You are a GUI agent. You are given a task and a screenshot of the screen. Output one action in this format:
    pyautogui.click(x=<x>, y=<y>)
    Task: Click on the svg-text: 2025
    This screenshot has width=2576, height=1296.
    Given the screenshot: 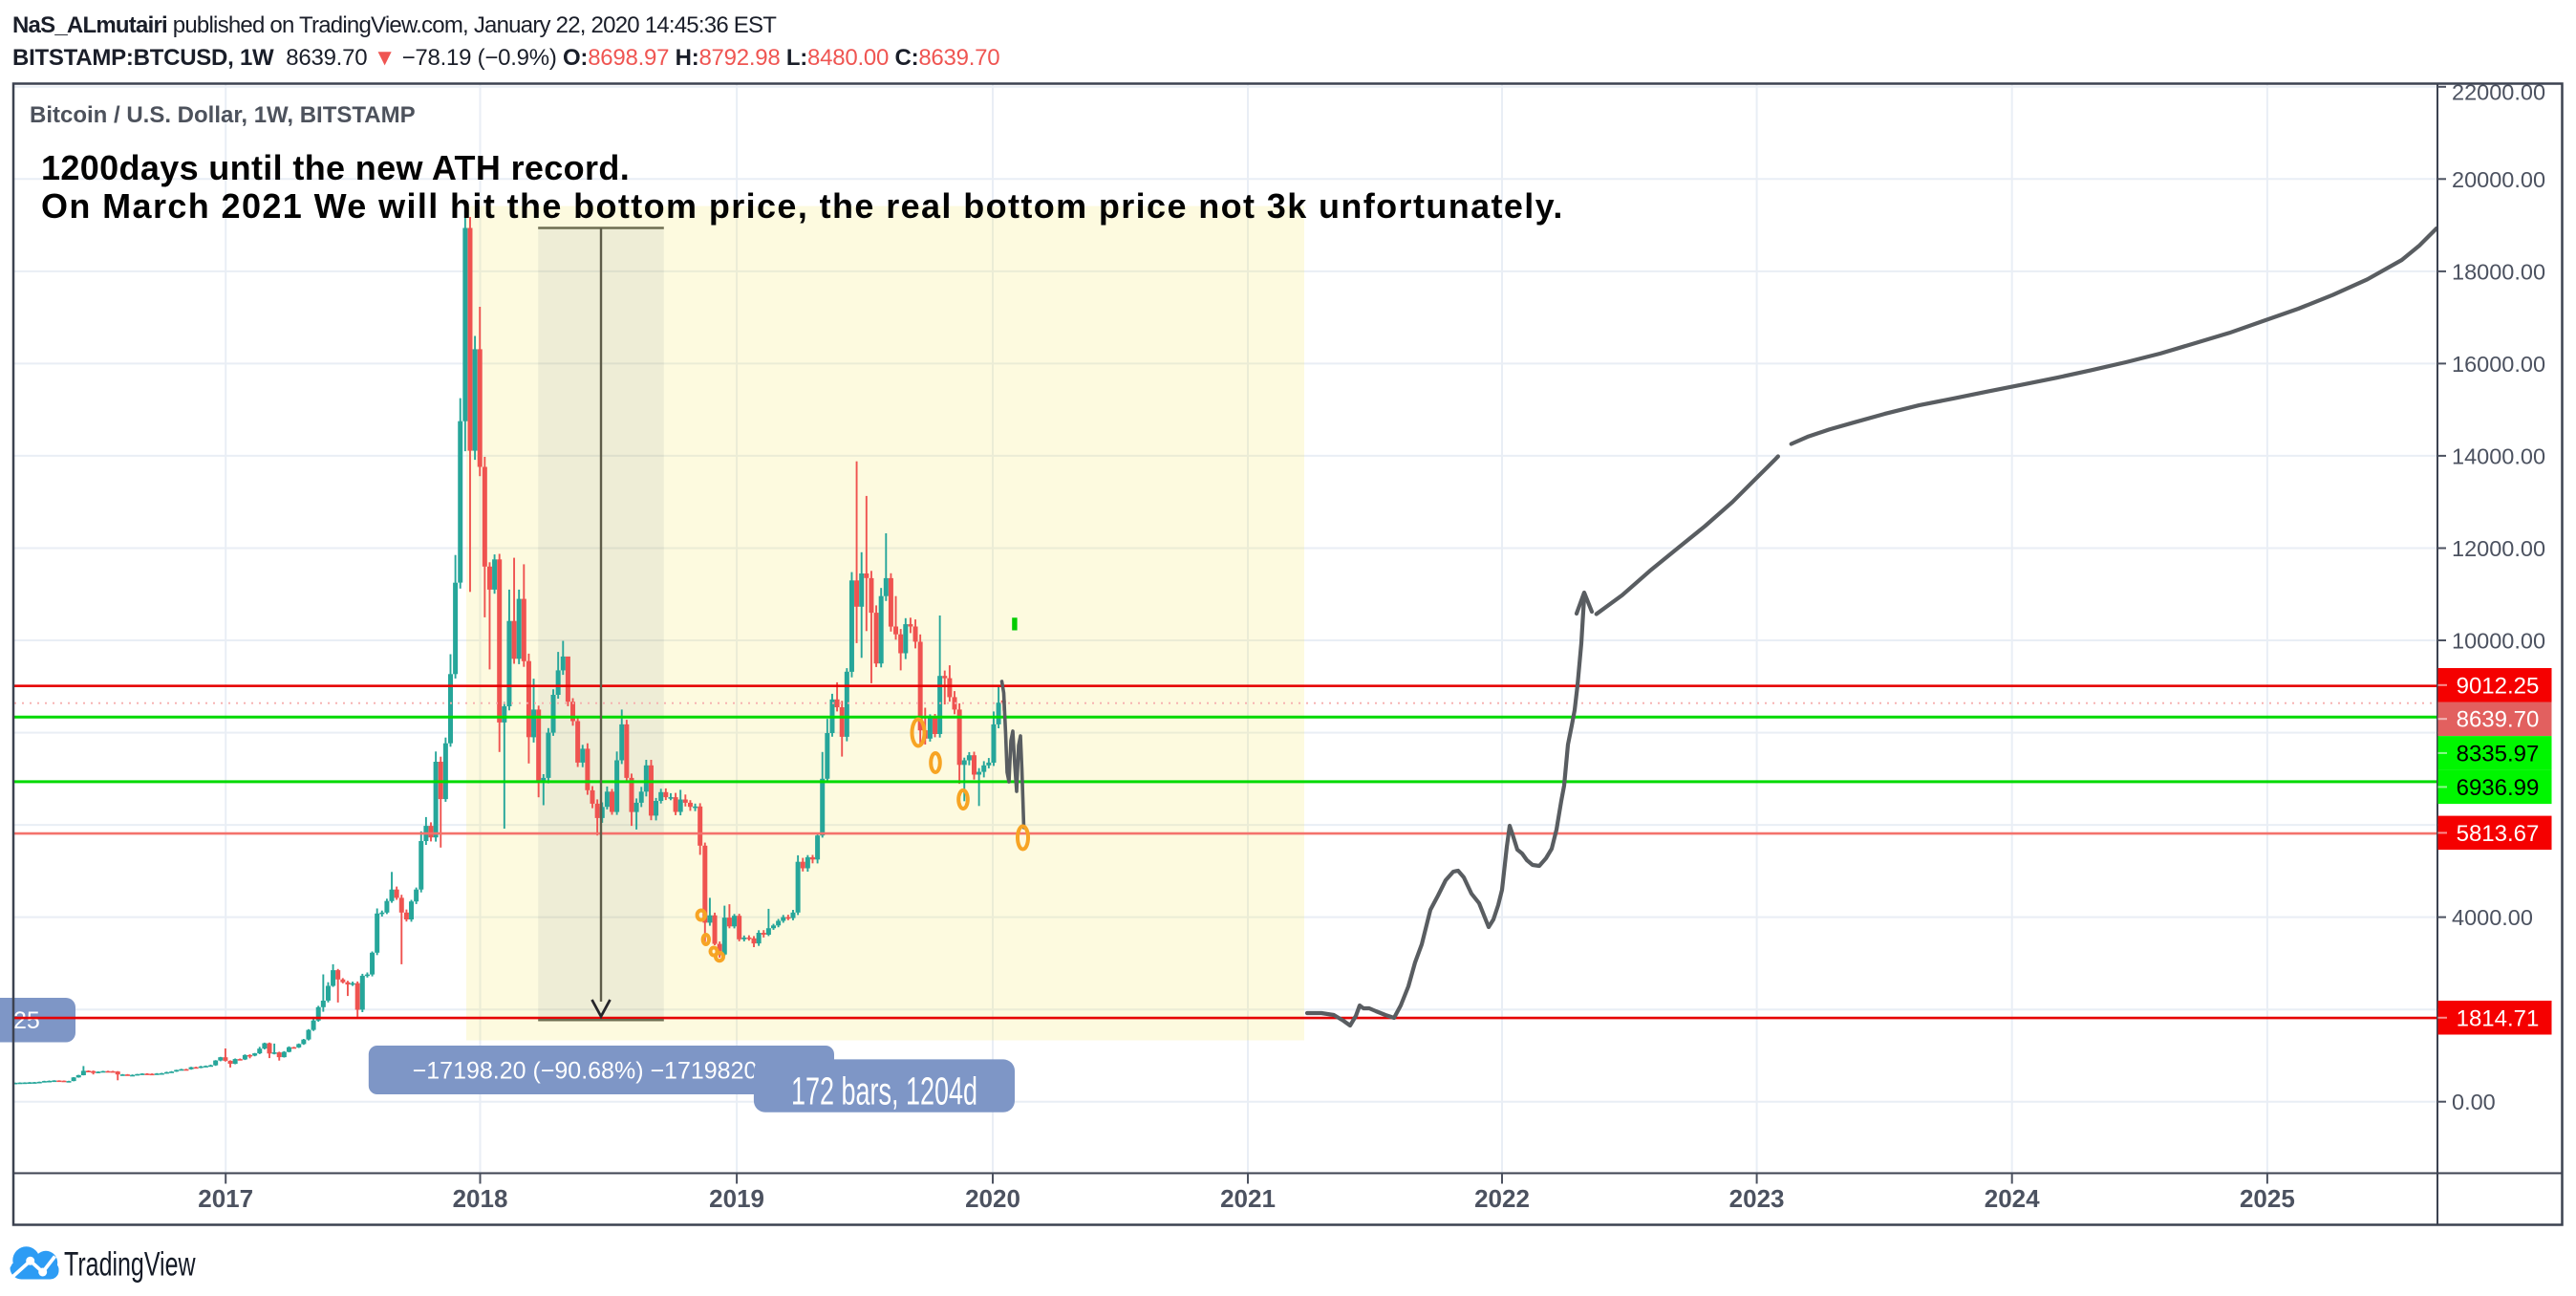 What is the action you would take?
    pyautogui.click(x=2267, y=1198)
    